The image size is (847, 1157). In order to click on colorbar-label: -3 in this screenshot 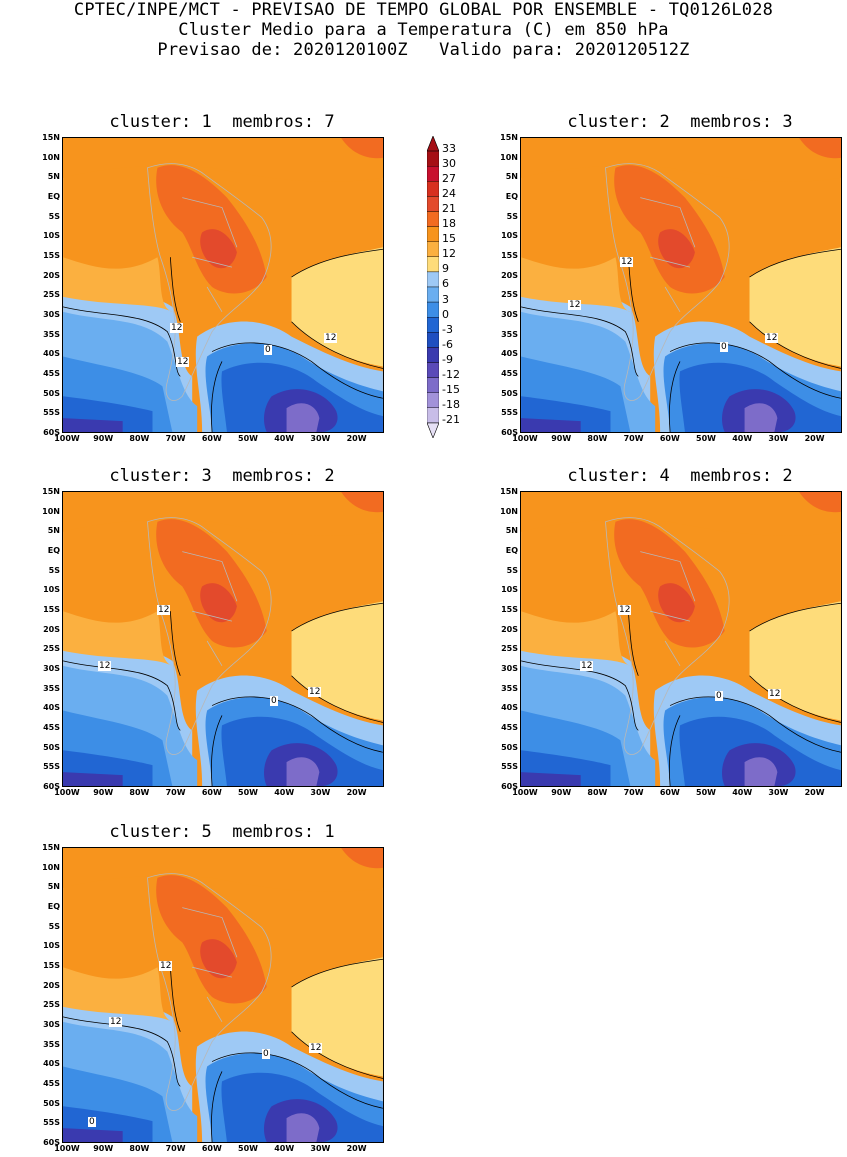, I will do `click(447, 329)`.